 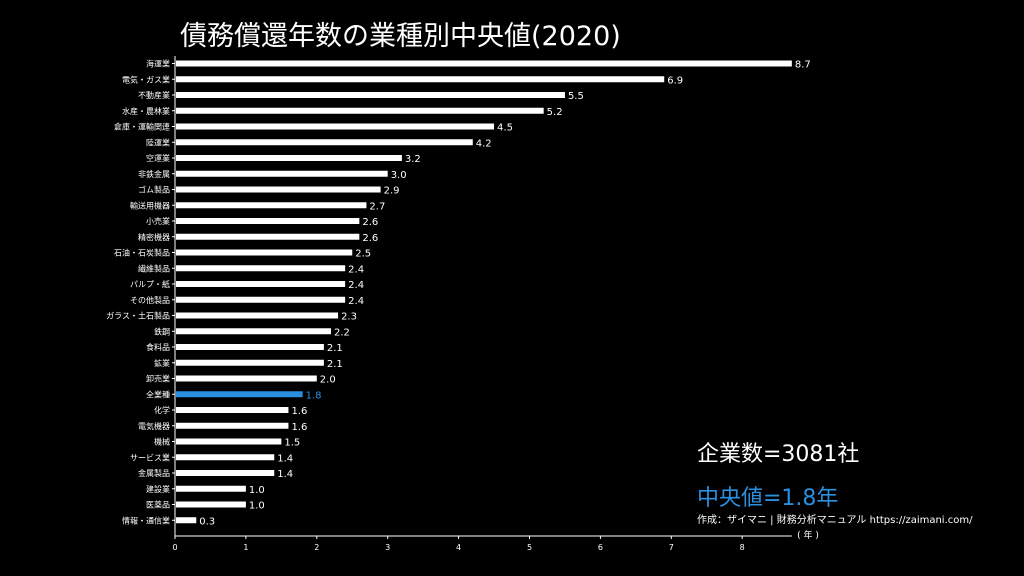 I want to click on value-label: 0.3, so click(x=207, y=521).